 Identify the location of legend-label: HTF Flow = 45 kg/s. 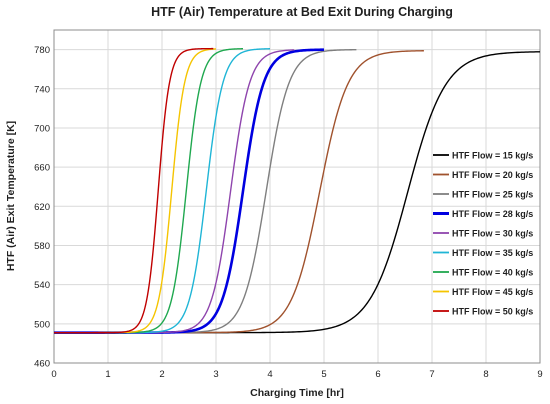
(492, 292).